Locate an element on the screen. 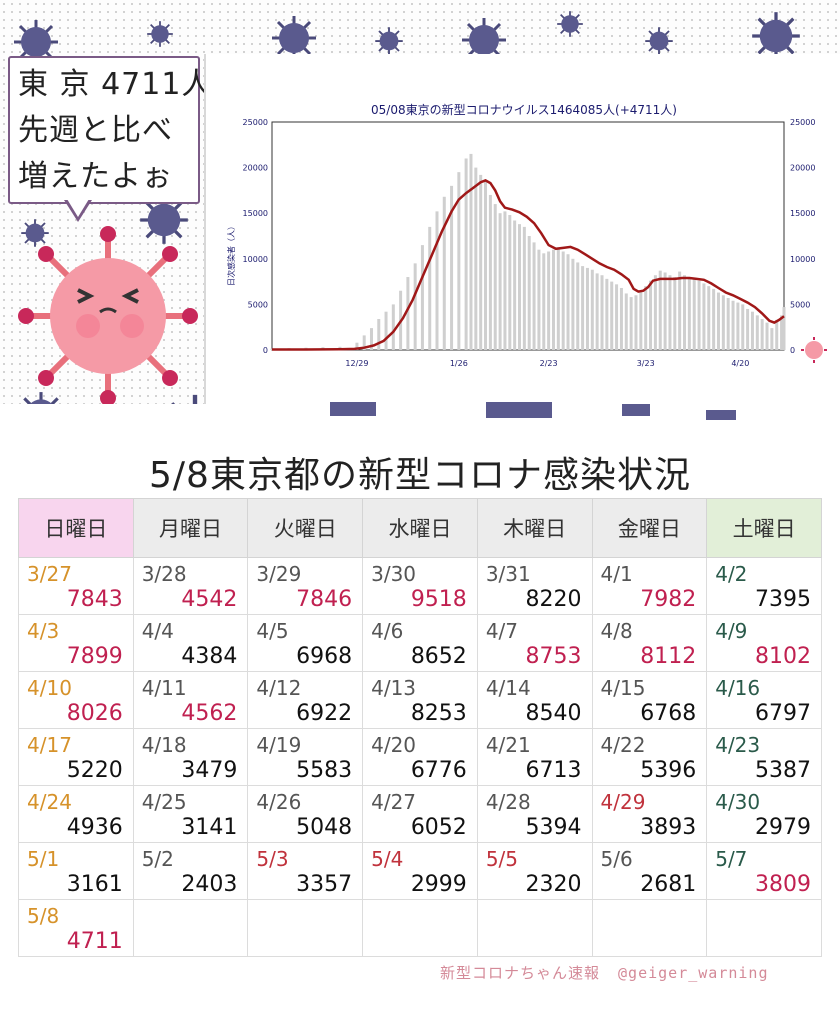  day-date: 5/8 is located at coordinates (43, 916).